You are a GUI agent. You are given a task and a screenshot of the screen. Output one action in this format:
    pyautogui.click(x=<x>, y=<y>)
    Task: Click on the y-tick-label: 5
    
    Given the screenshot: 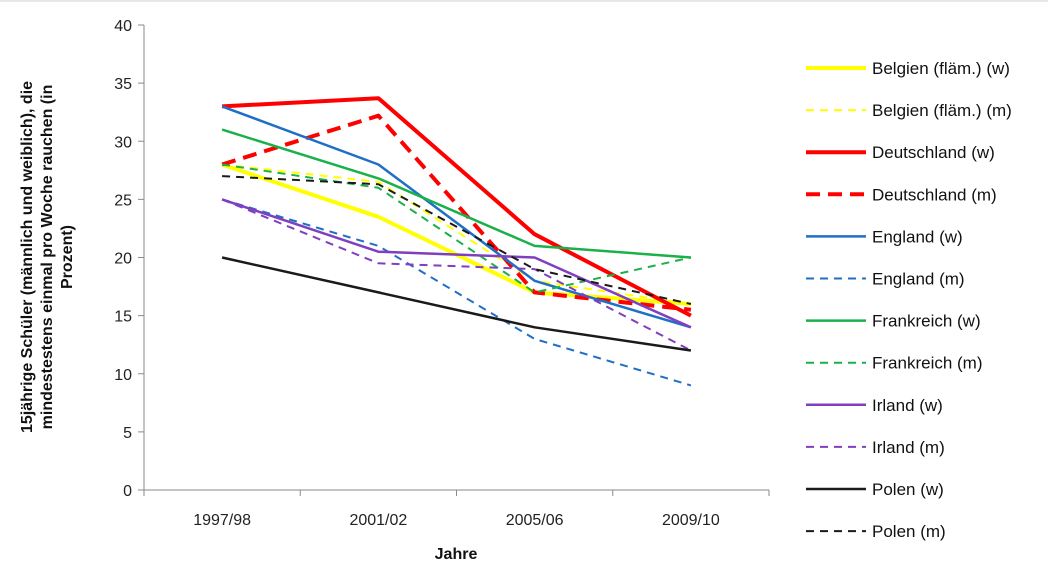 What is the action you would take?
    pyautogui.click(x=127, y=433)
    